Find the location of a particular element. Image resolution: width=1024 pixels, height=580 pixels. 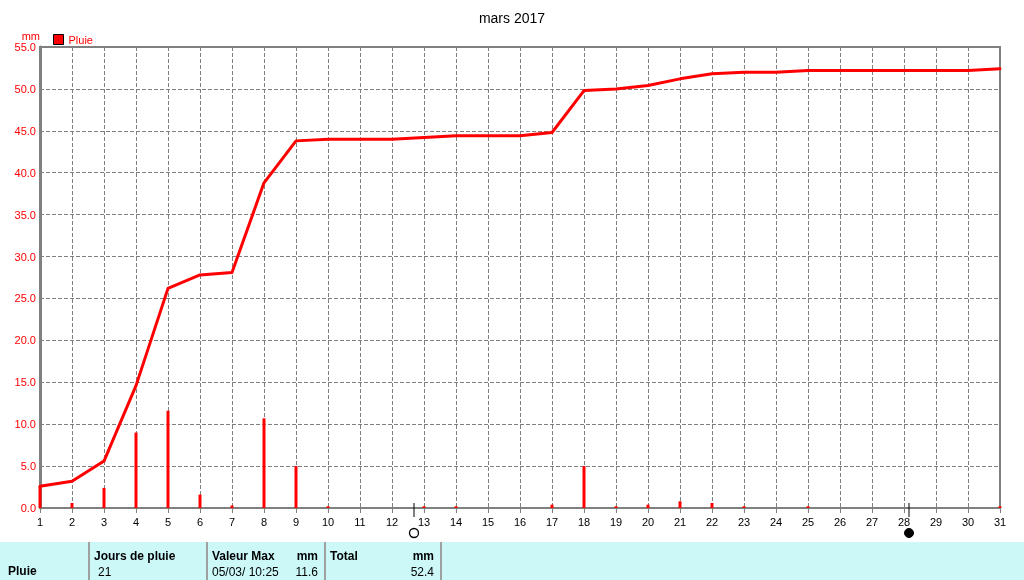

legend-label: Pluie is located at coordinates (80, 39).